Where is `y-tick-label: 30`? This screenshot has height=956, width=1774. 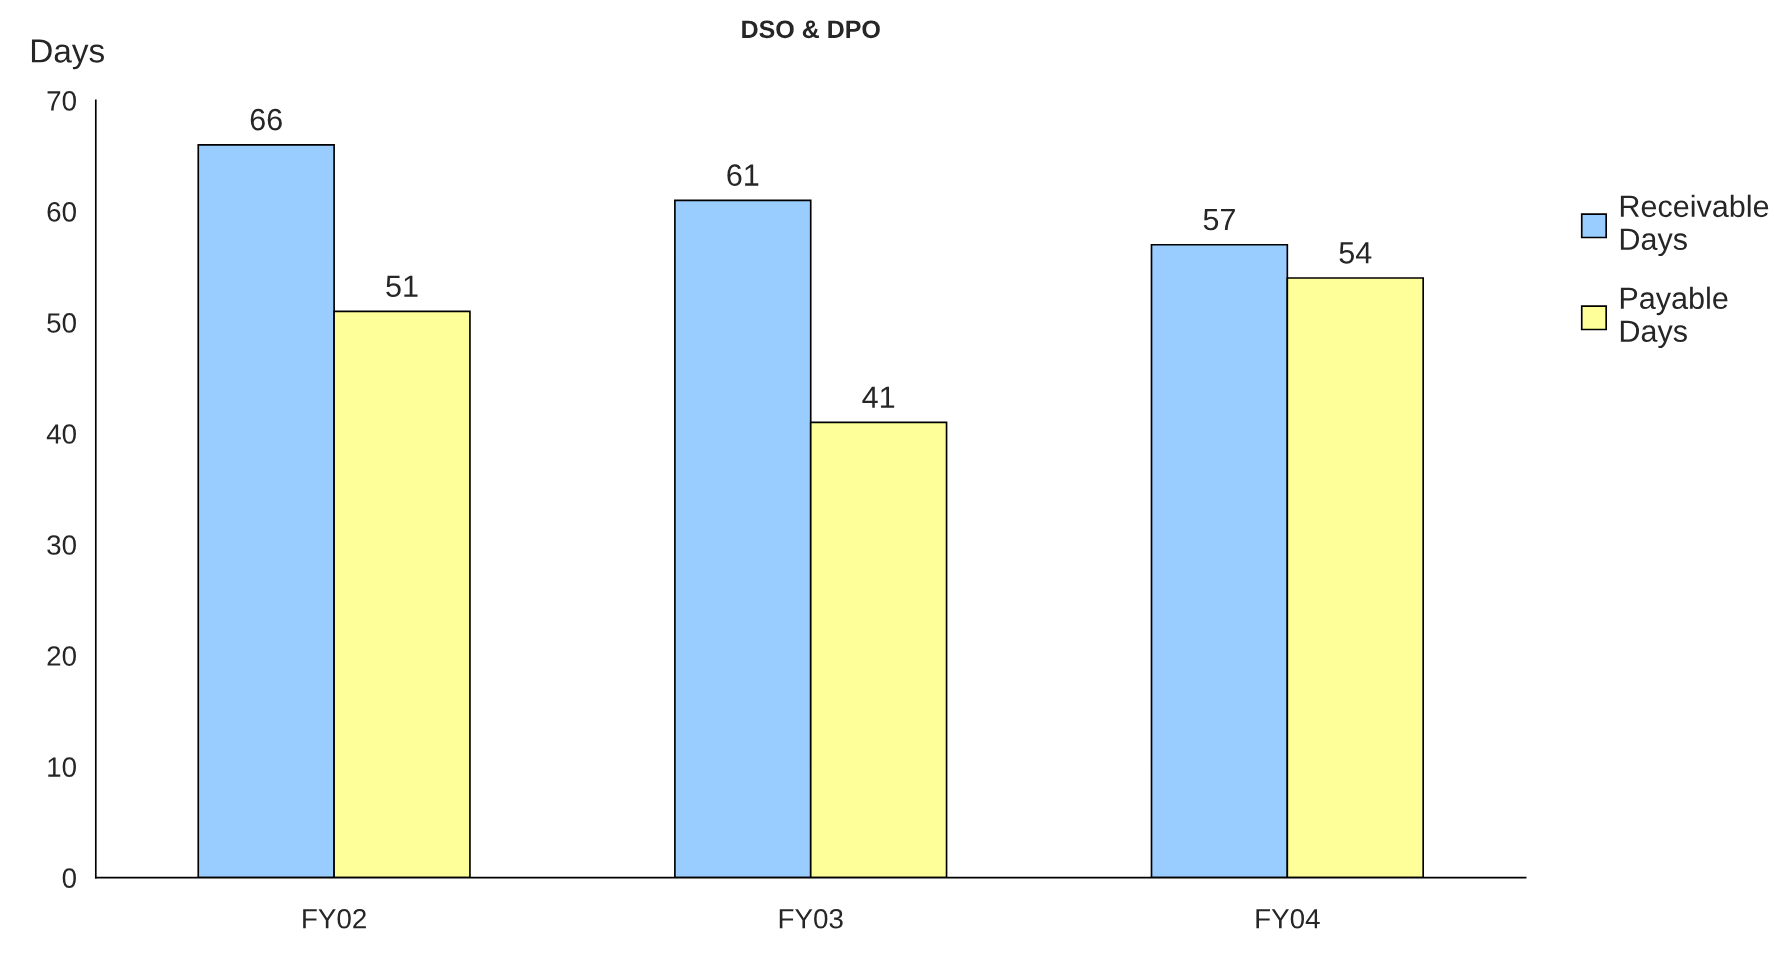
y-tick-label: 30 is located at coordinates (61, 545).